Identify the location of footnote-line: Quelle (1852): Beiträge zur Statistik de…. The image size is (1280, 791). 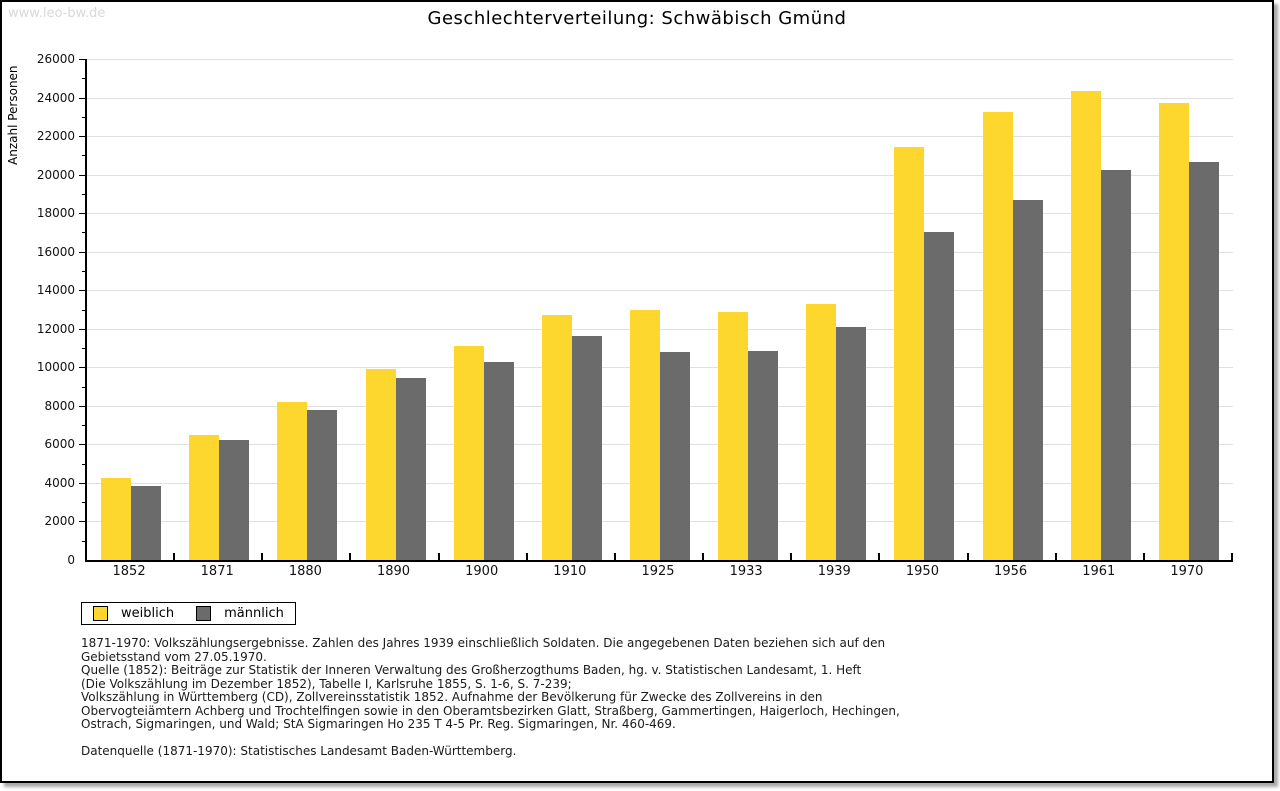
(471, 670).